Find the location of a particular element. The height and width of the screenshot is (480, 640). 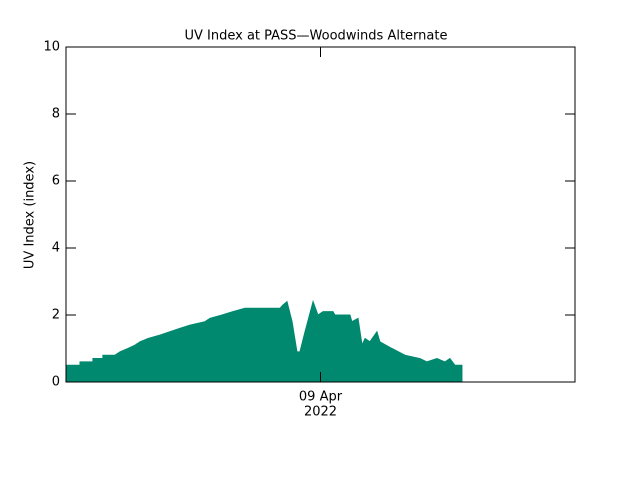

y-tick-label: 8 is located at coordinates (56, 114).